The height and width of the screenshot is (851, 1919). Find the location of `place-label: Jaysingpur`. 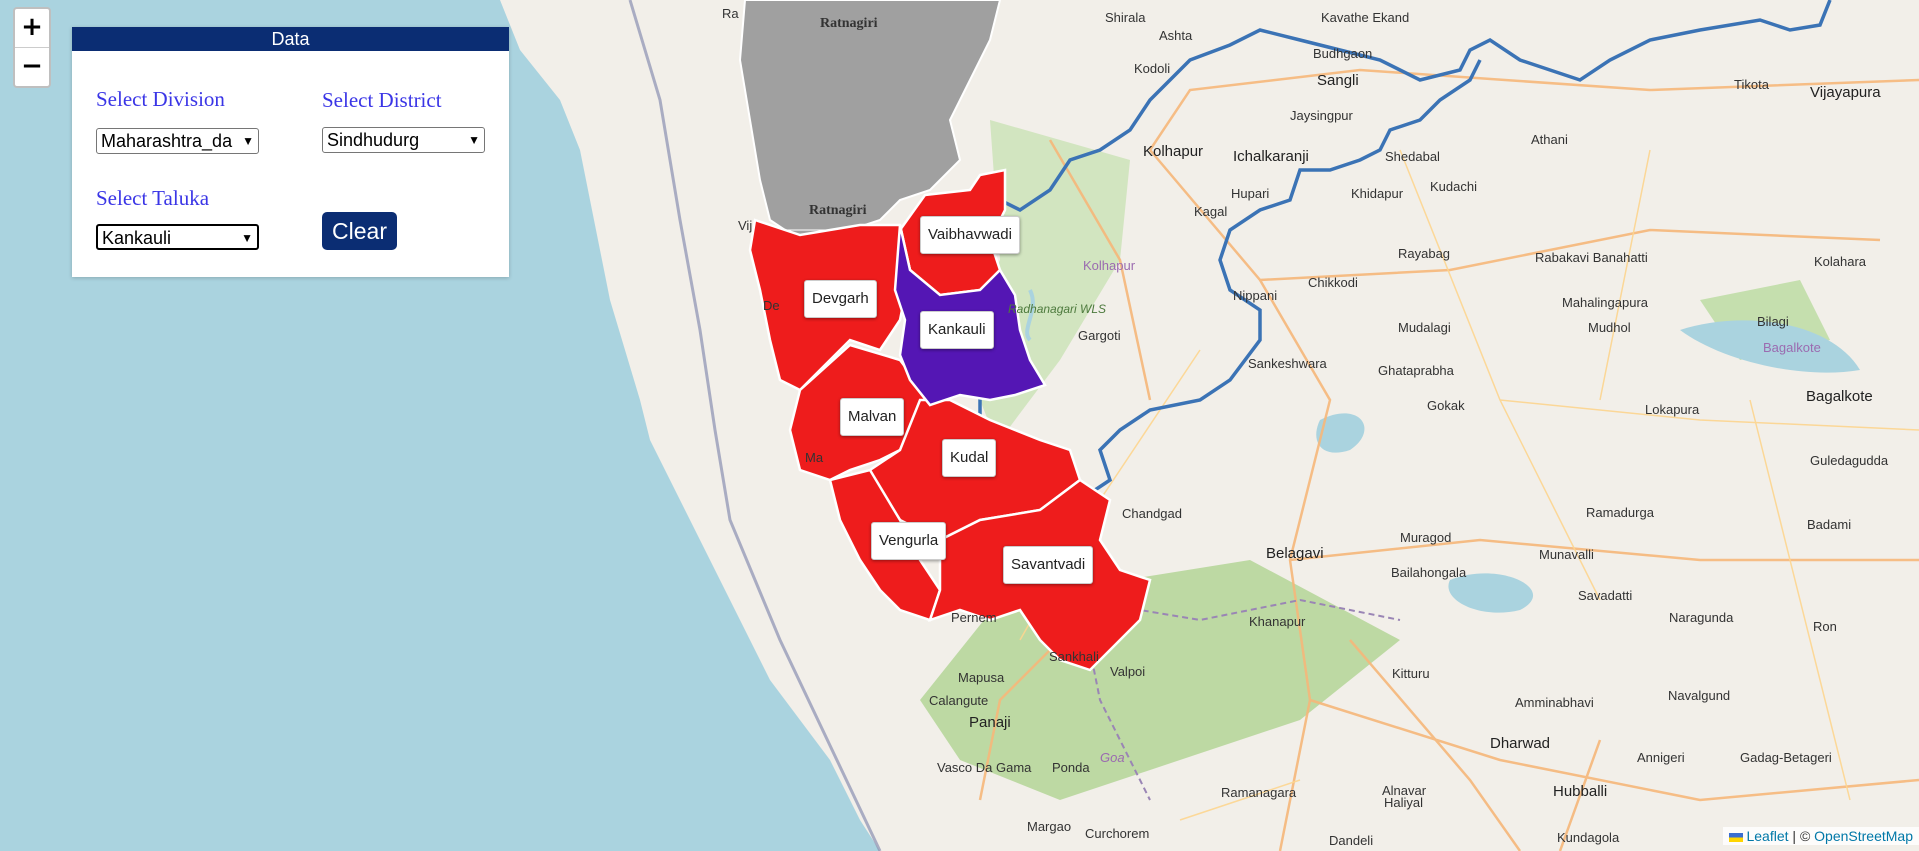

place-label: Jaysingpur is located at coordinates (1321, 115).